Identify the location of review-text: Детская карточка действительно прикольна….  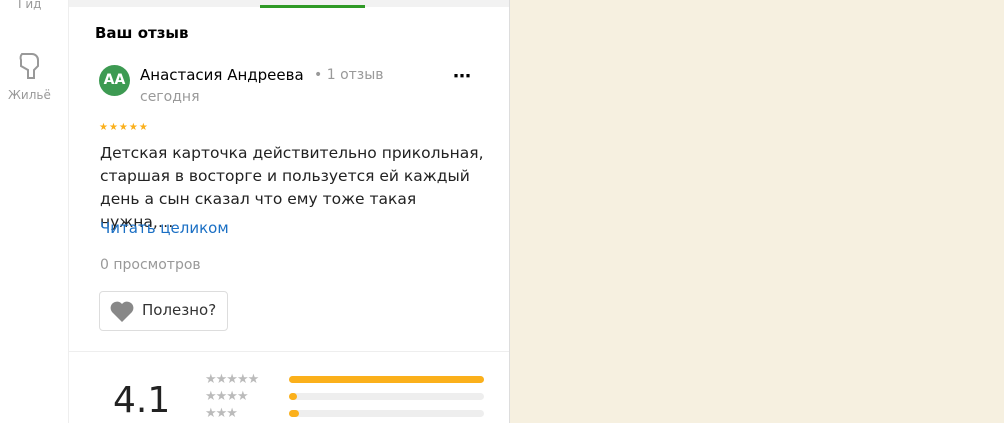
(292, 187).